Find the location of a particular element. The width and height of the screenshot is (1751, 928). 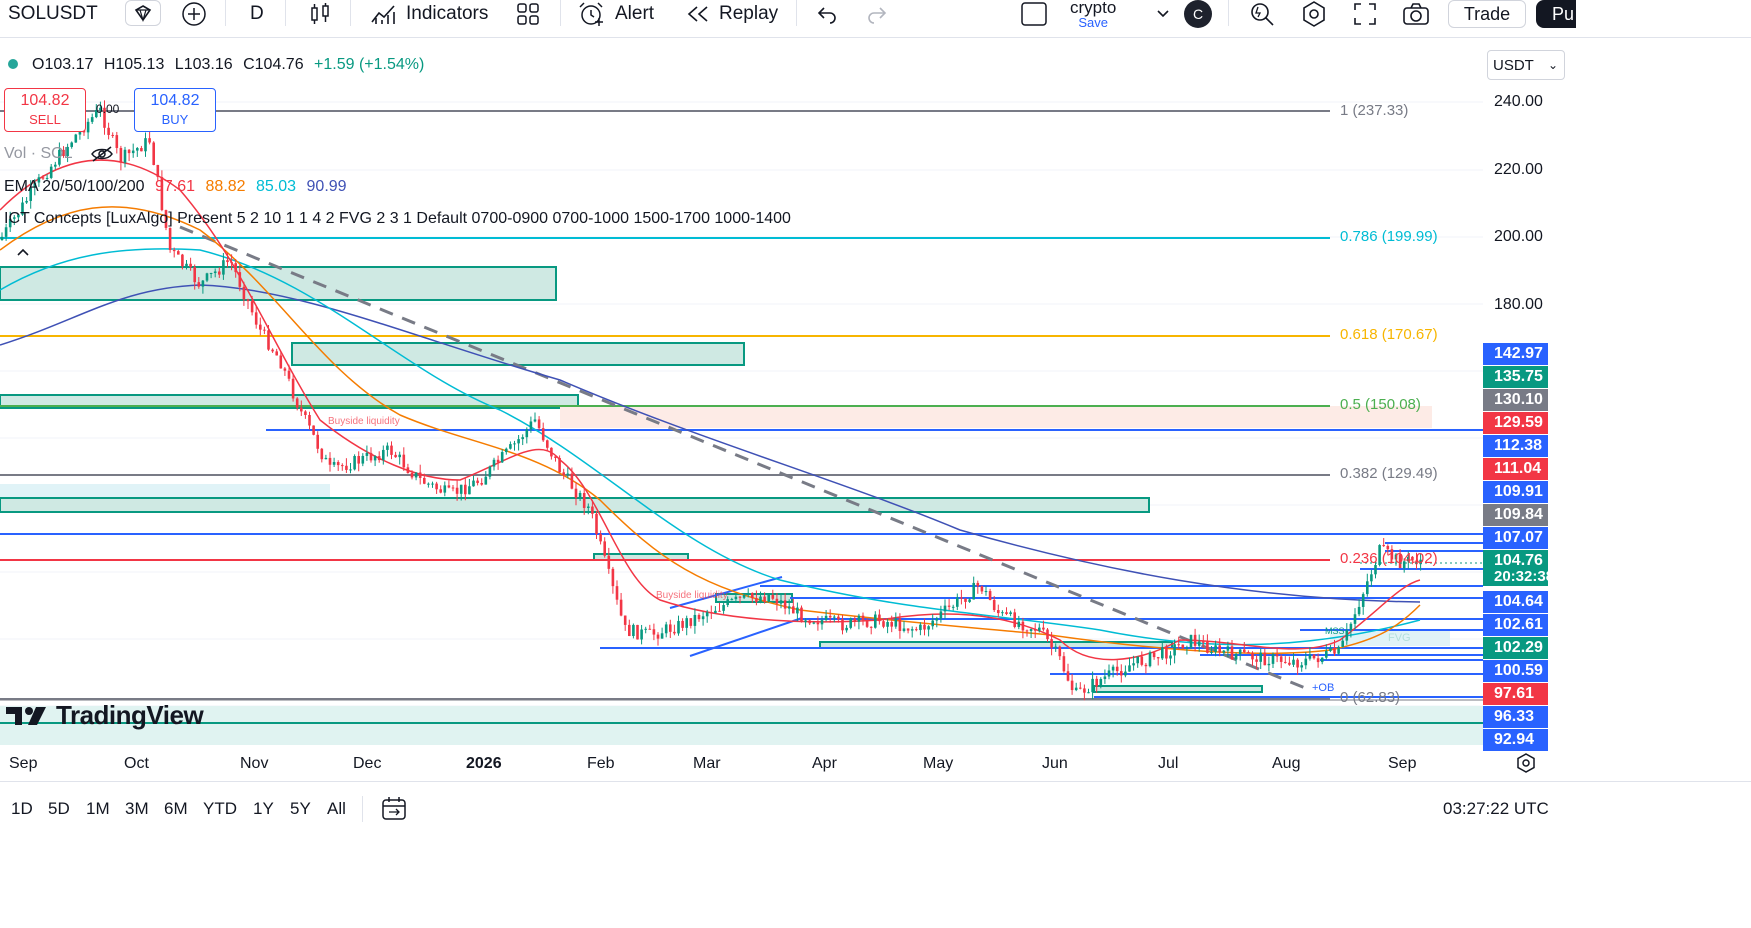

range-1y: 1Y is located at coordinates (263, 808).